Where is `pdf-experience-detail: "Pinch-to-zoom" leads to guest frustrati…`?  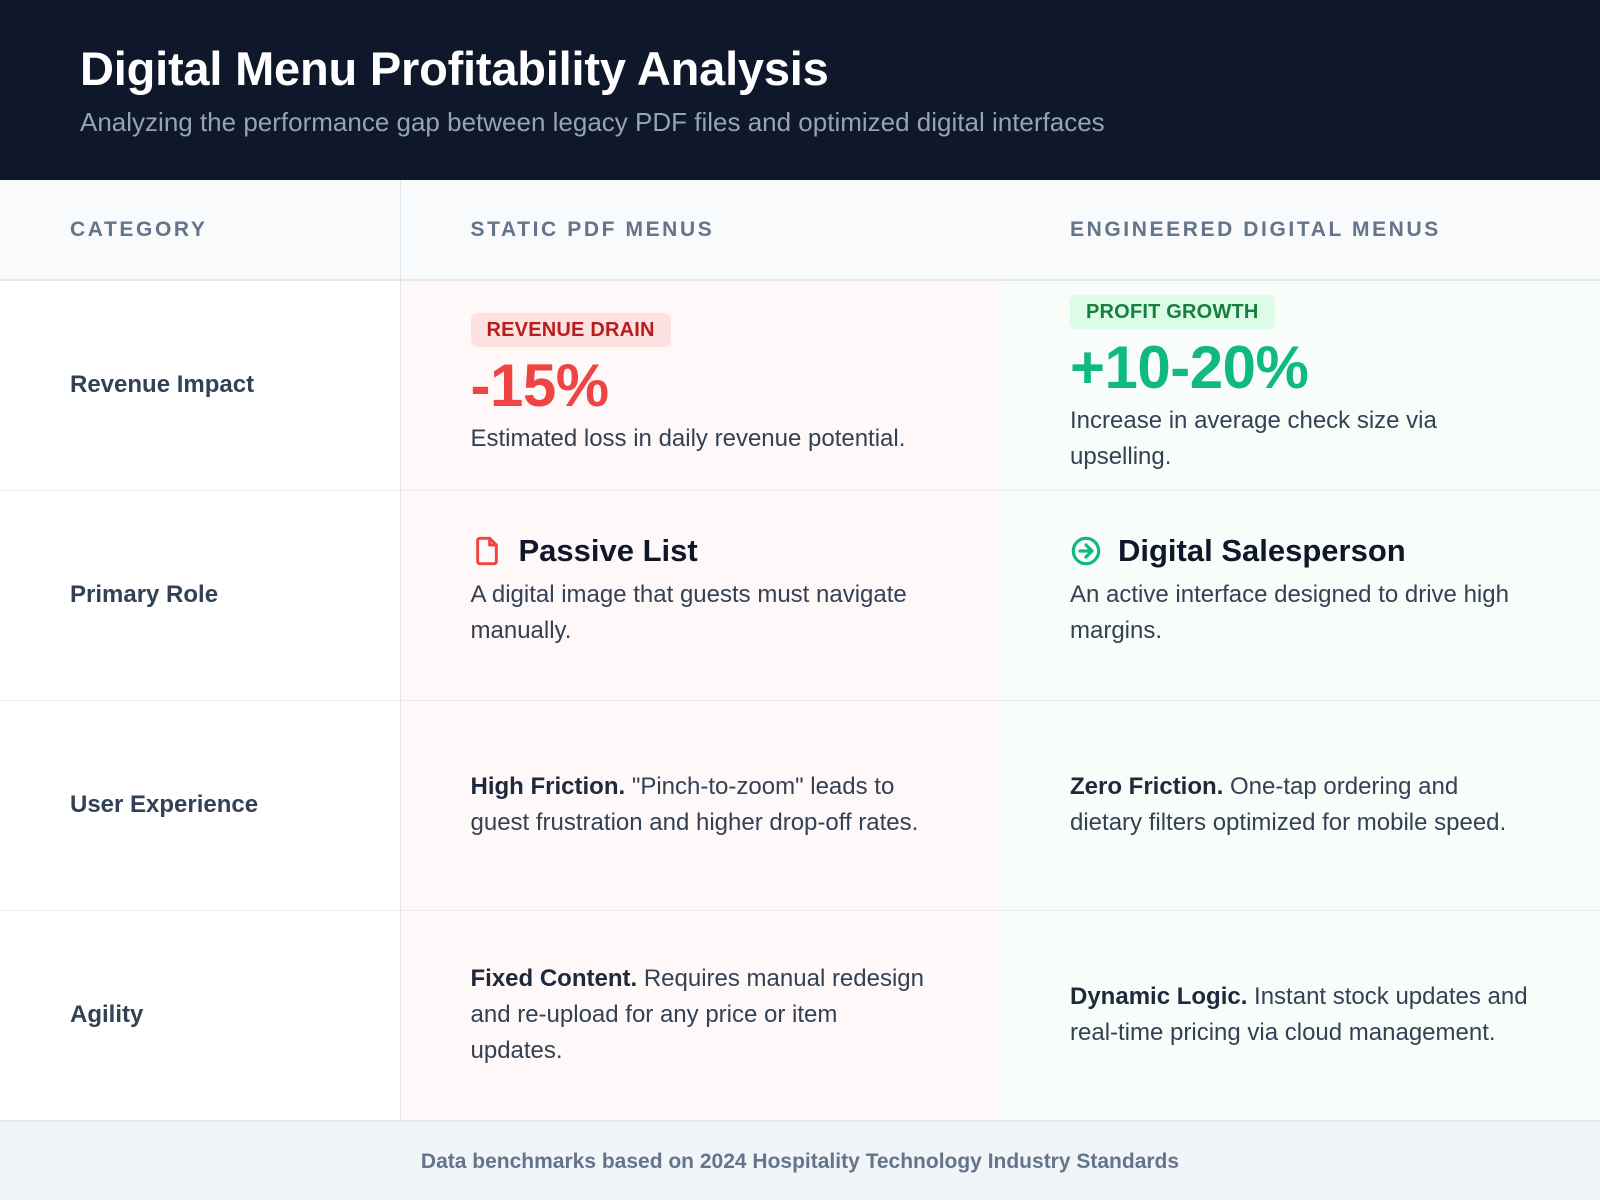
pdf-experience-detail: "Pinch-to-zoom" leads to guest frustrati… is located at coordinates (694, 804).